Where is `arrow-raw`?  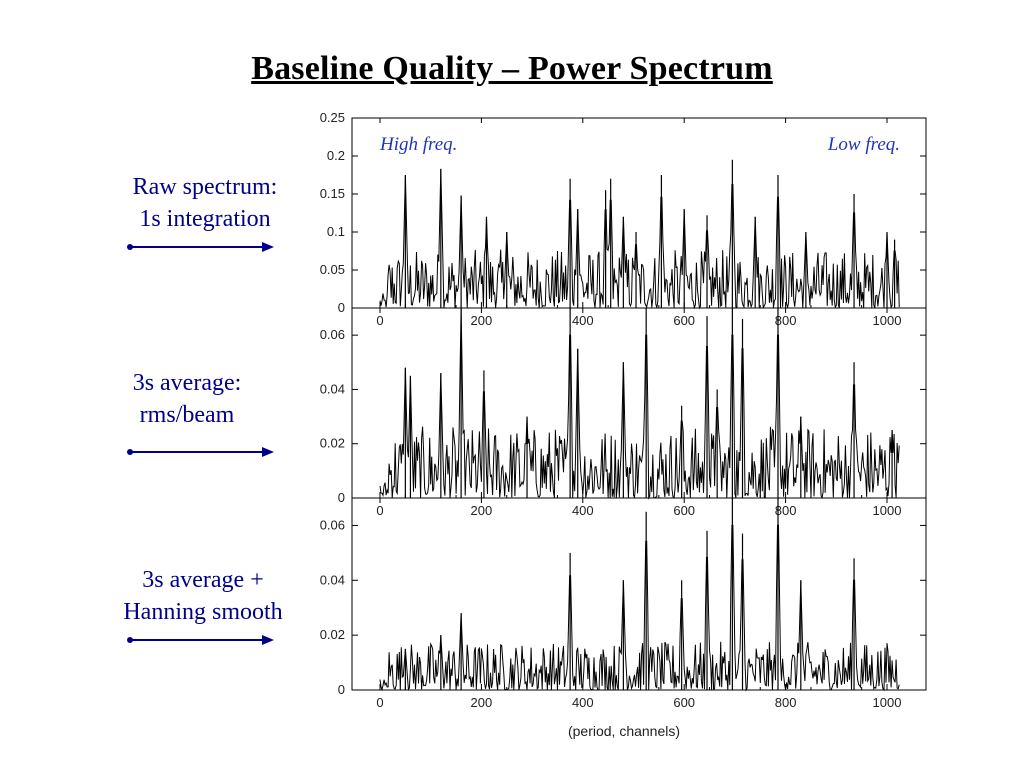
arrow-raw is located at coordinates (200, 247).